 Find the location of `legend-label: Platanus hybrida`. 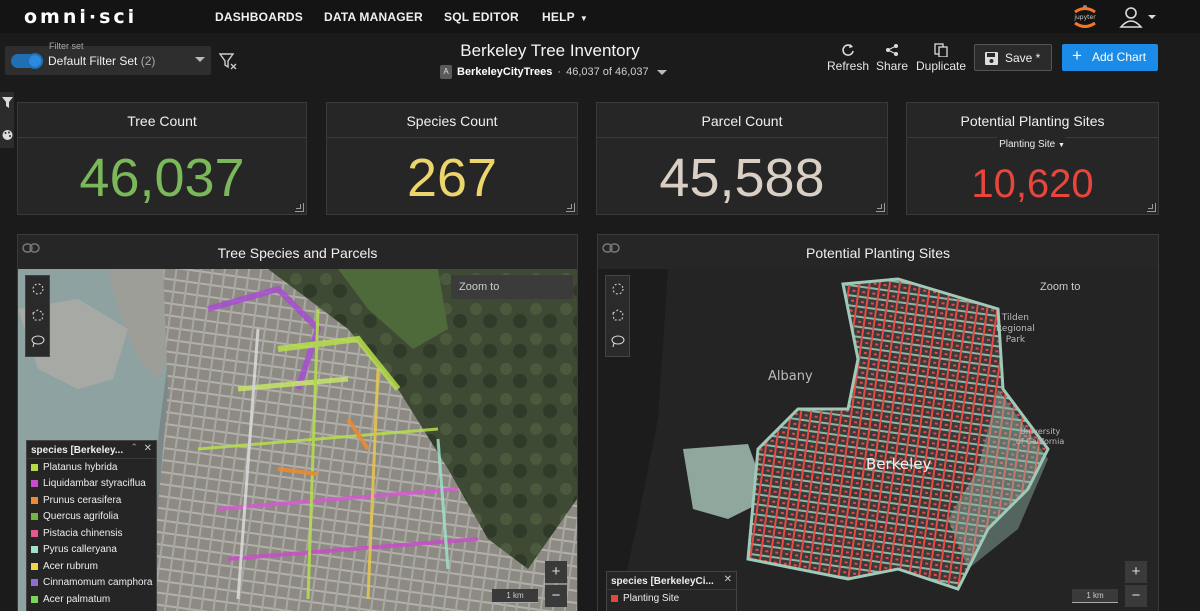

legend-label: Platanus hybrida is located at coordinates (80, 467).